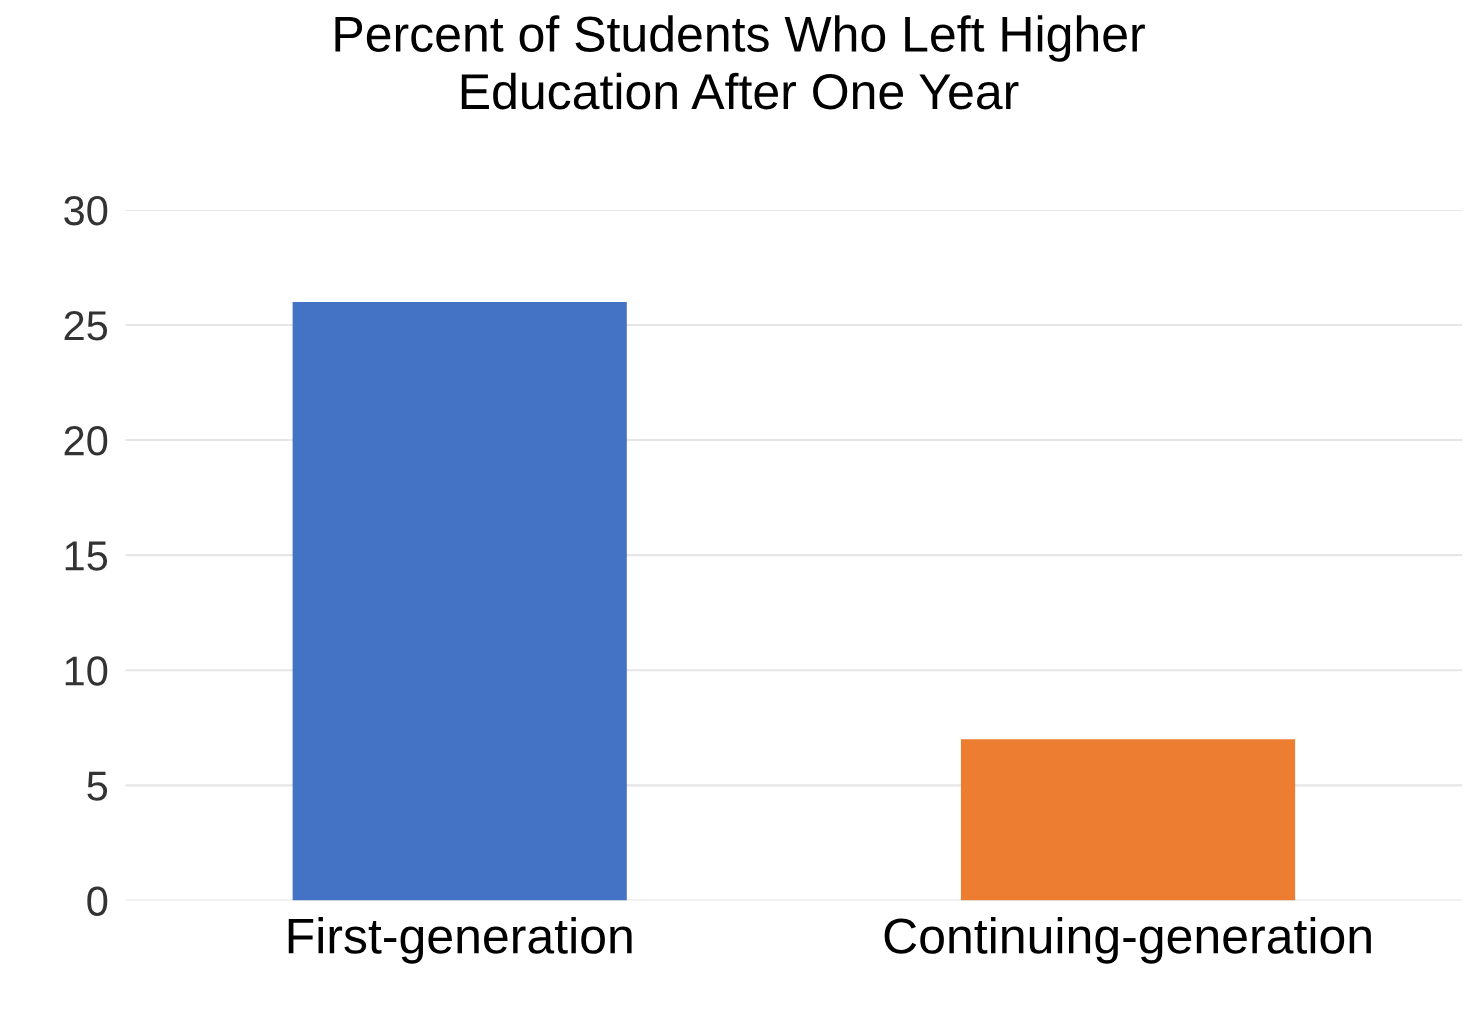 The width and height of the screenshot is (1477, 1014). Describe the element at coordinates (97, 786) in the screenshot. I see `y-tick-label: 5` at that location.